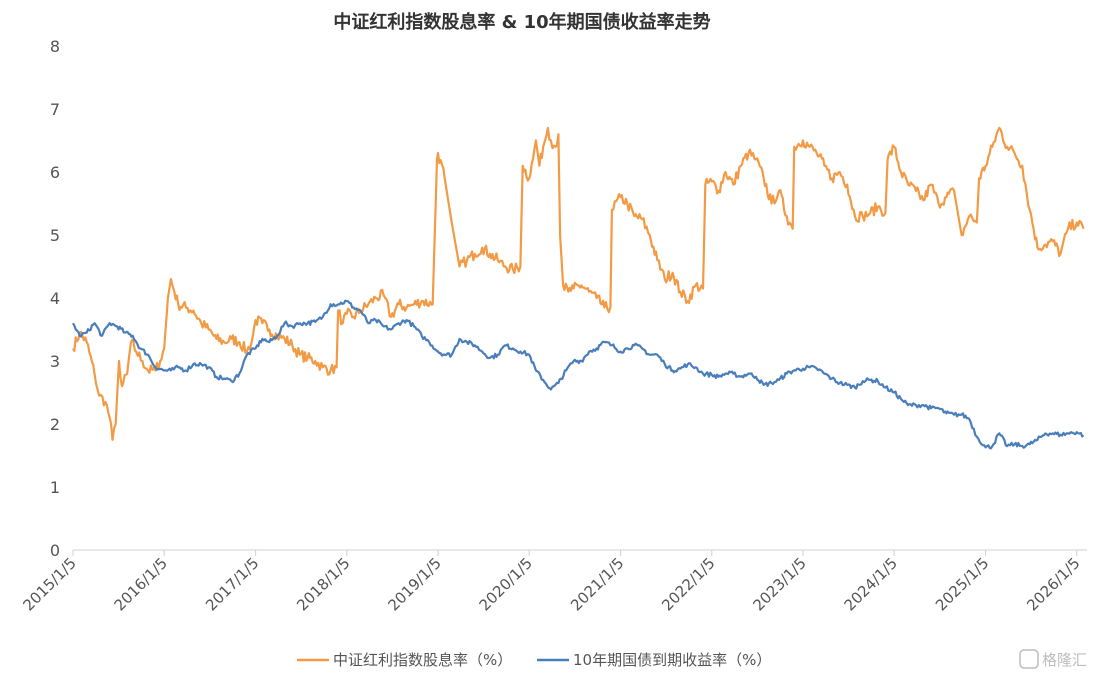 Image resolution: width=1095 pixels, height=675 pixels. What do you see at coordinates (55, 46) in the screenshot?
I see `y-tick-label: 8` at bounding box center [55, 46].